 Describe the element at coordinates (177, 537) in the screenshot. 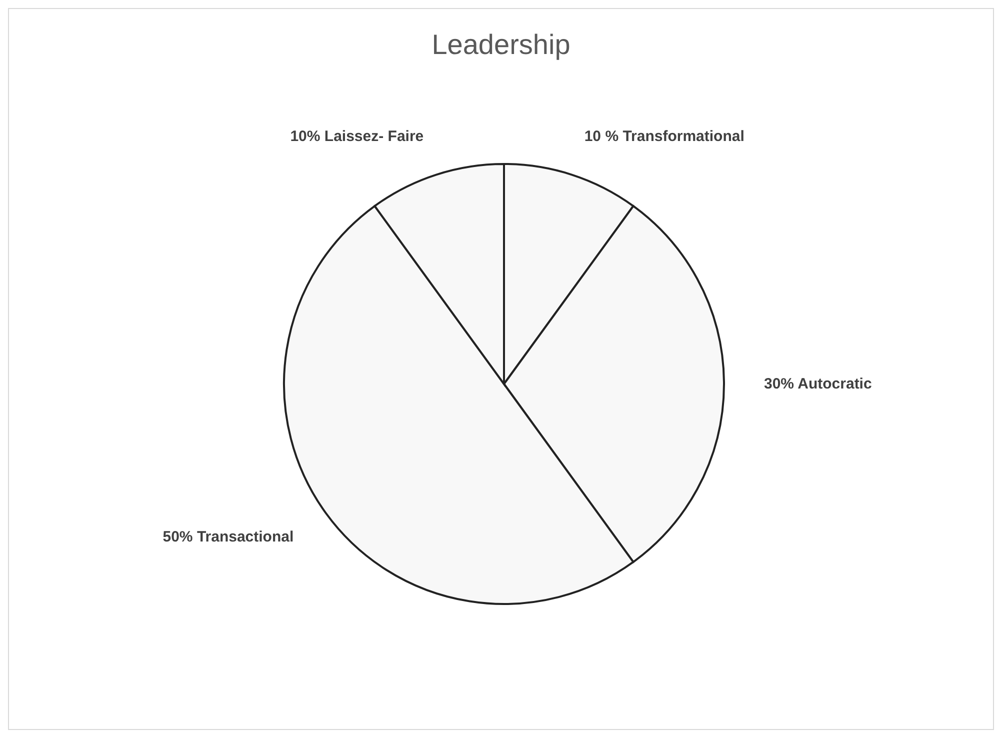

I see `data-label: 50%` at that location.